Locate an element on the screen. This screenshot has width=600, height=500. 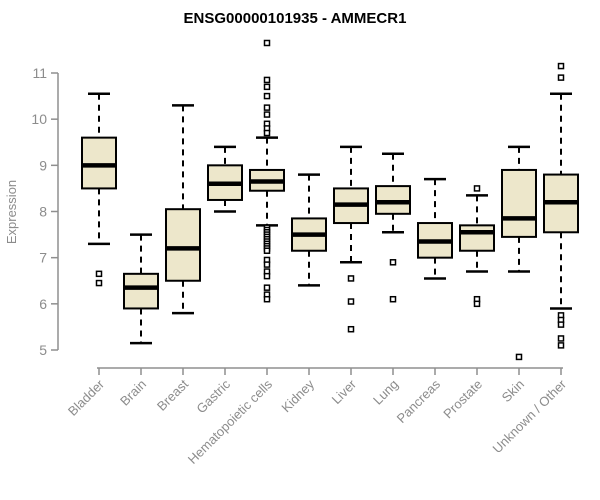
y-tick-label: 8 is located at coordinates (43, 212).